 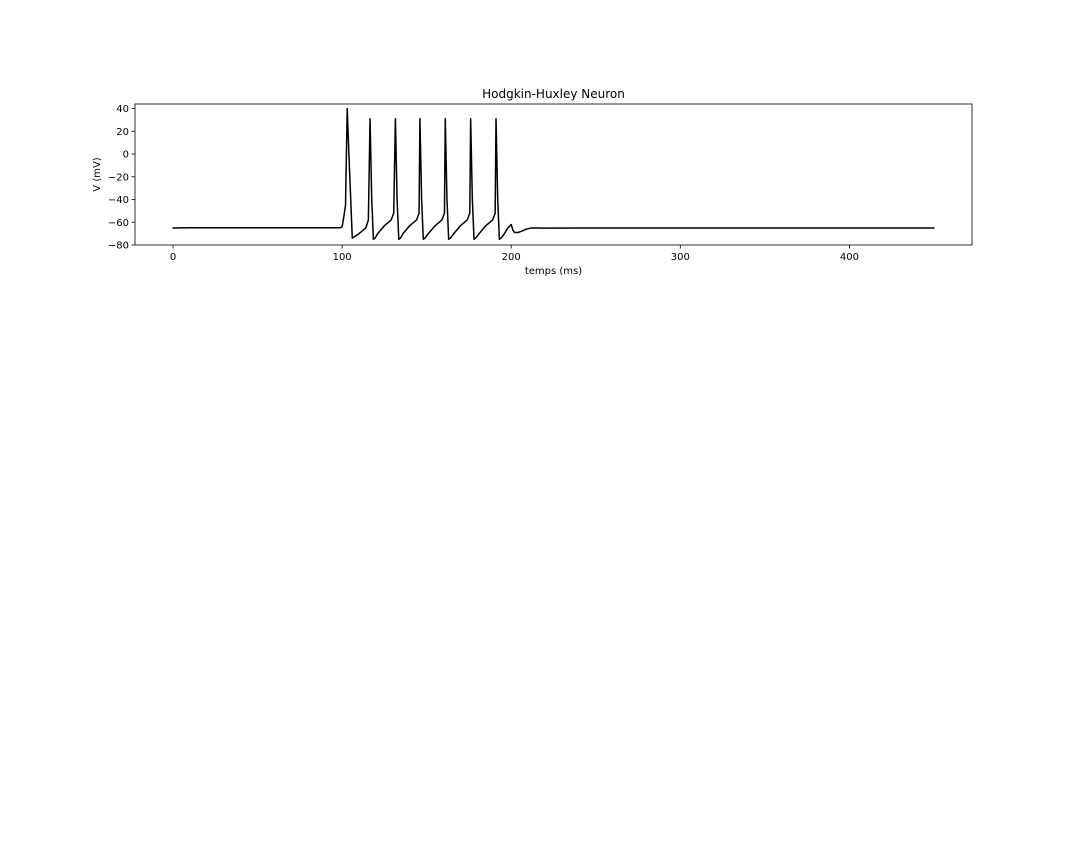 I want to click on x-tick-label: 100, so click(x=342, y=257).